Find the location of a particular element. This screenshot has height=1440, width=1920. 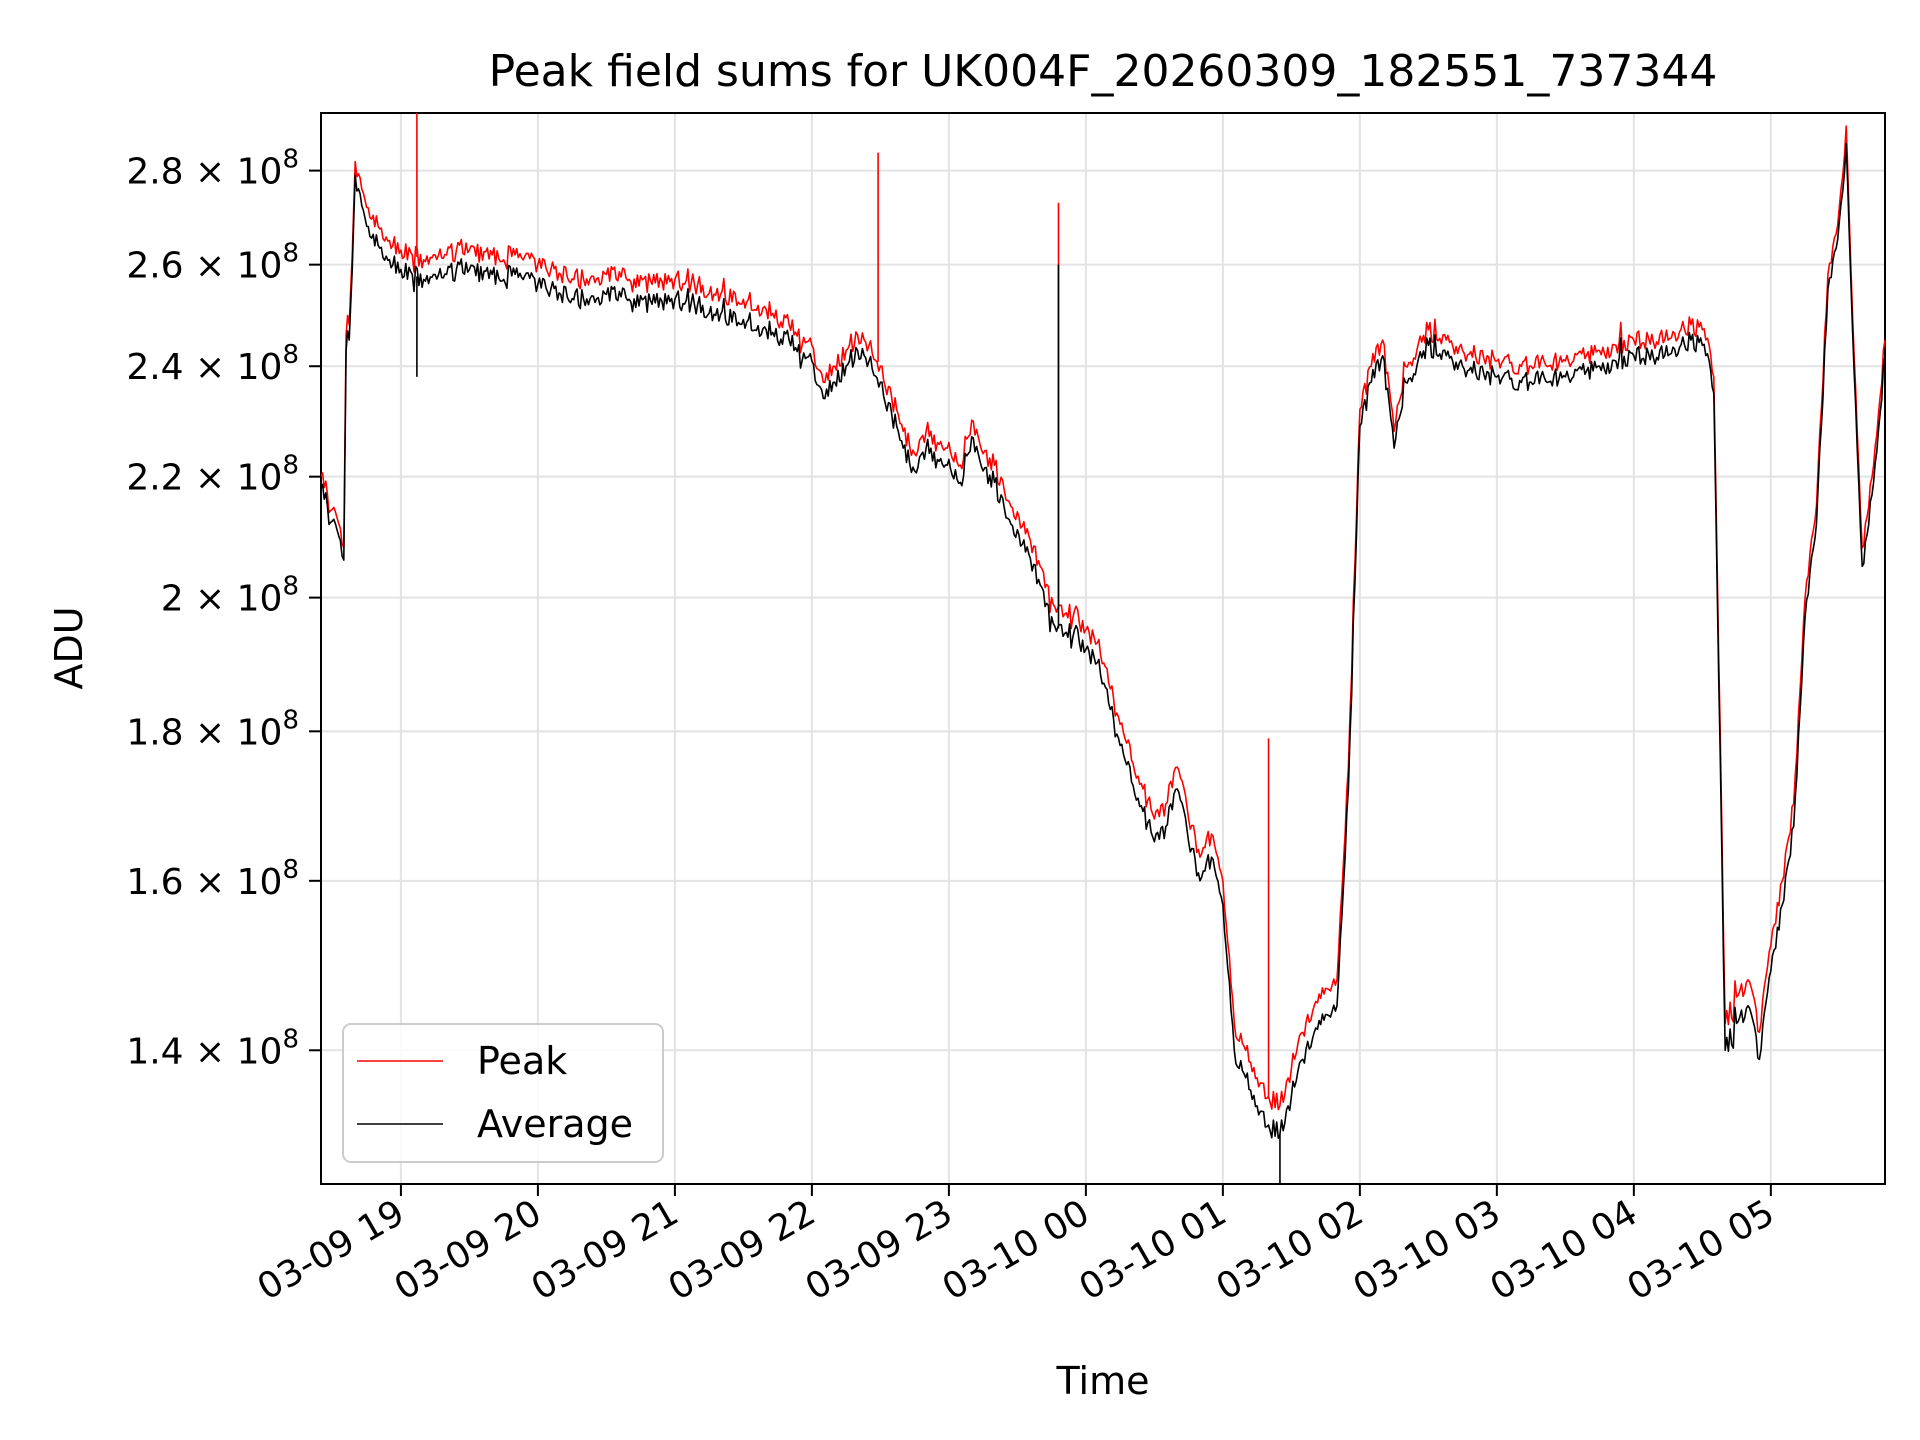

legend: Peak Average is located at coordinates (503, 1093).